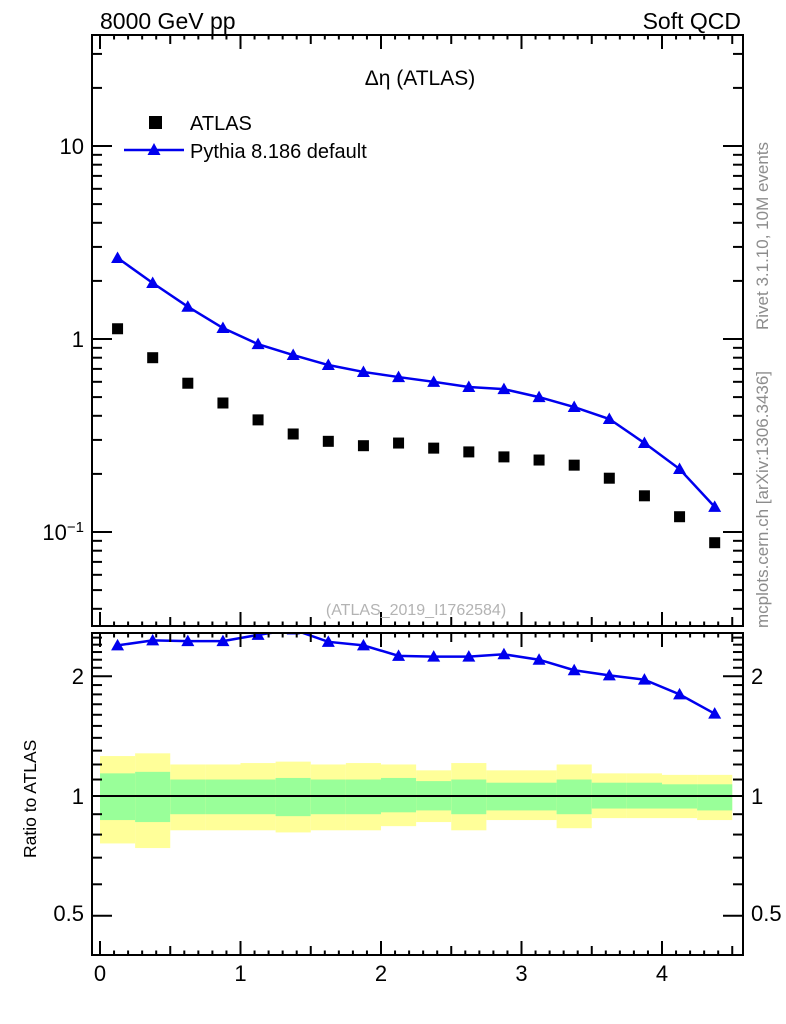 Image resolution: width=786 pixels, height=1024 pixels. Describe the element at coordinates (757, 676) in the screenshot. I see `ratio-y-right-2: 2` at that location.